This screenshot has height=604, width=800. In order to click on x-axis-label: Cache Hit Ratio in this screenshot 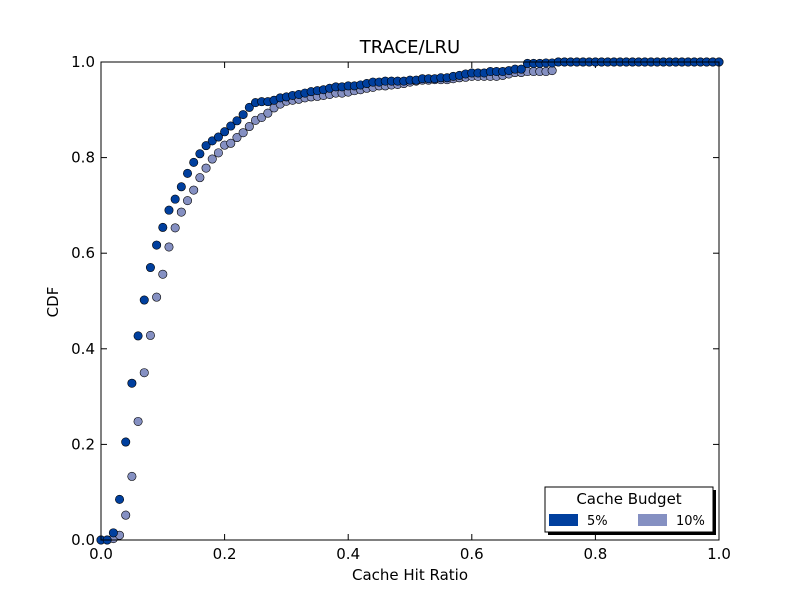, I will do `click(410, 575)`.